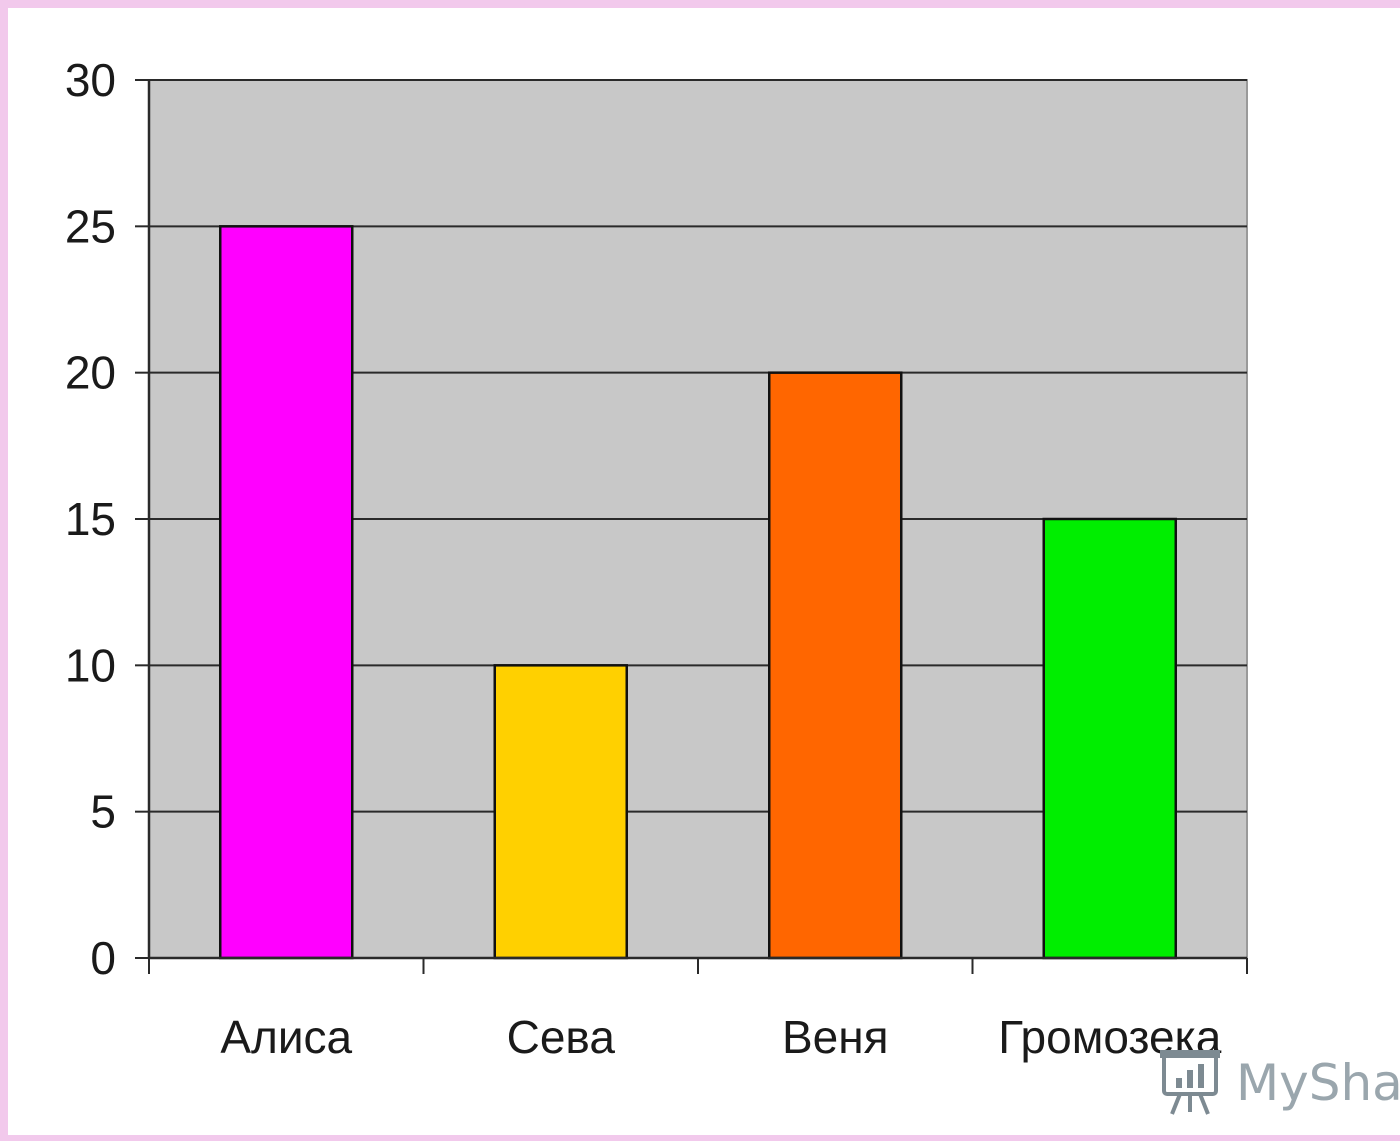  Describe the element at coordinates (90, 665) in the screenshot. I see `y-tick-label: 10` at that location.